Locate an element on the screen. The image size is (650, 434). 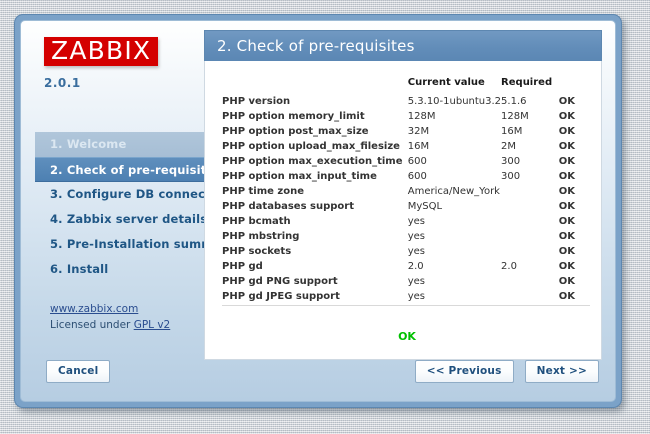
table-row: PHP databases support MySQL OK is located at coordinates (406, 206).